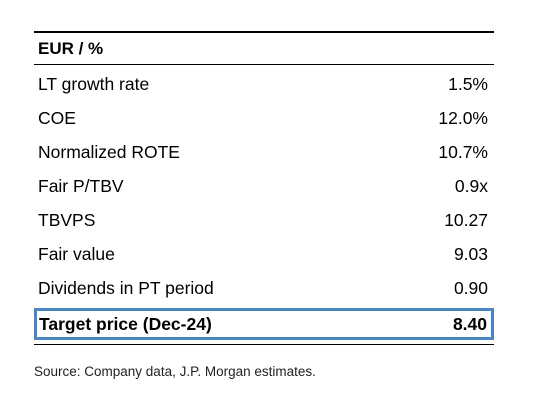  Describe the element at coordinates (76, 253) in the screenshot. I see `row-label: Fair value` at that location.